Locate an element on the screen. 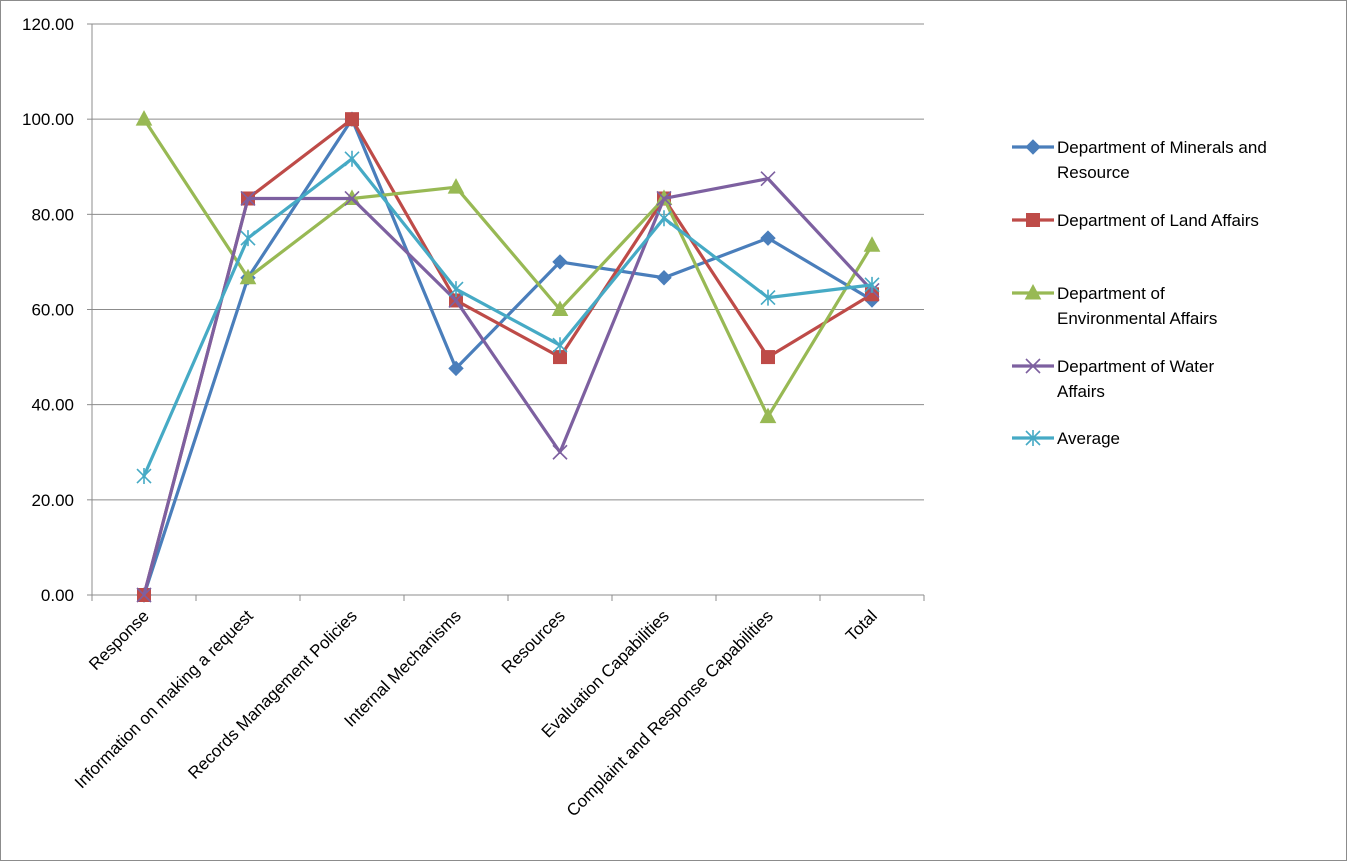 The image size is (1347, 861). x-tick-label: Total is located at coordinates (861, 625).